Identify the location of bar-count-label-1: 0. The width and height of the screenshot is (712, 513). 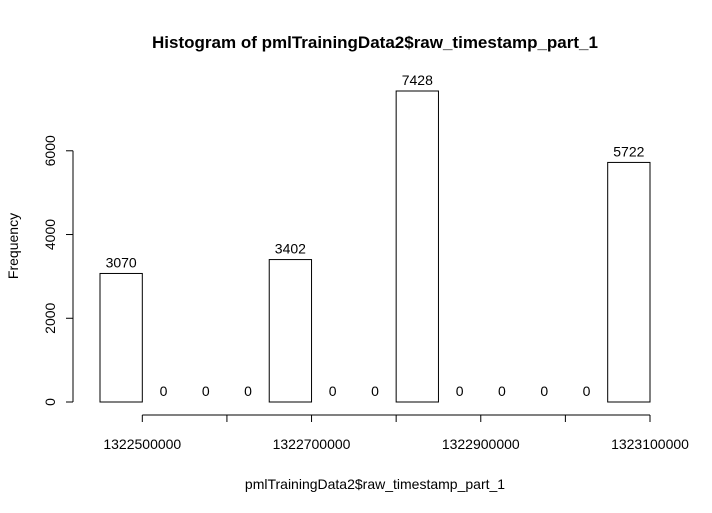
(164, 391).